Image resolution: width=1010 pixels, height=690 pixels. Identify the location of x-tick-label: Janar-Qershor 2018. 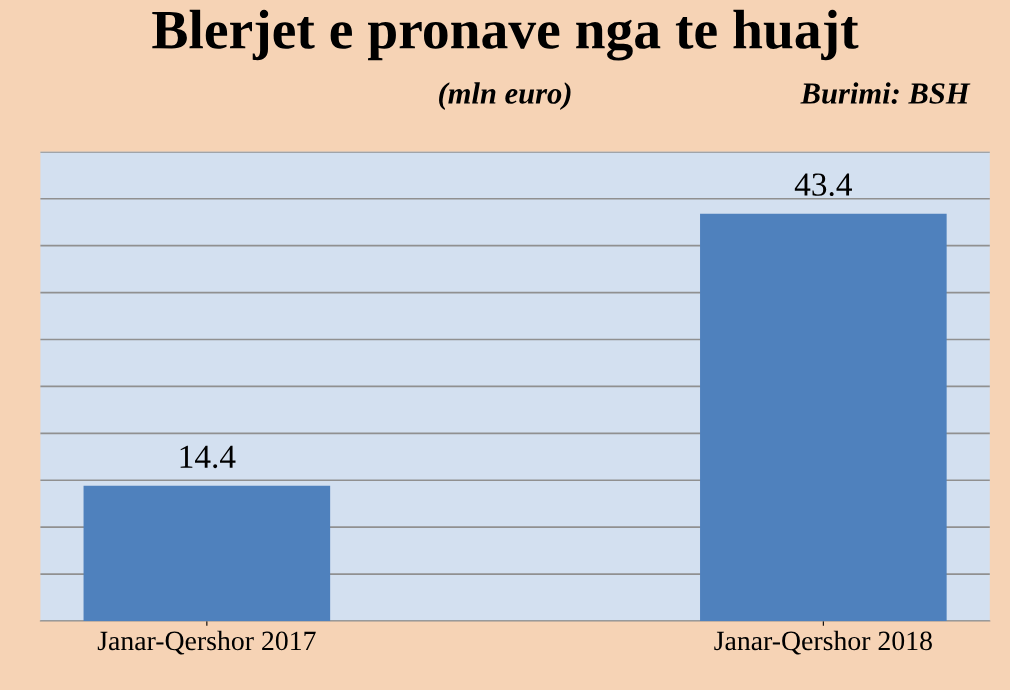
(823, 642).